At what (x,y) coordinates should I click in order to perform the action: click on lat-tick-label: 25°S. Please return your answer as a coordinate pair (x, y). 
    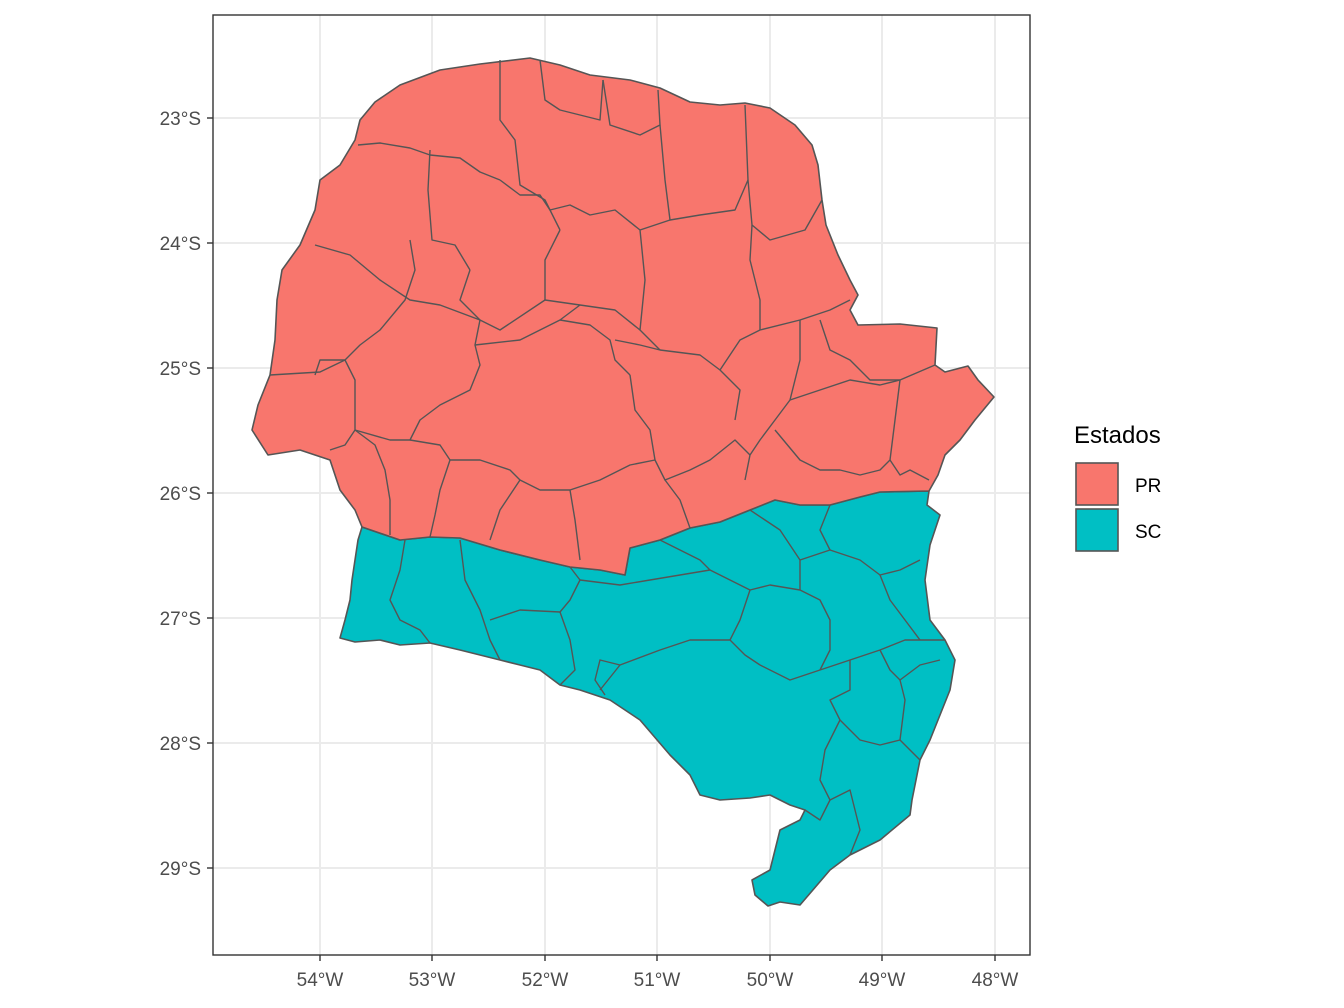
    Looking at the image, I should click on (180, 369).